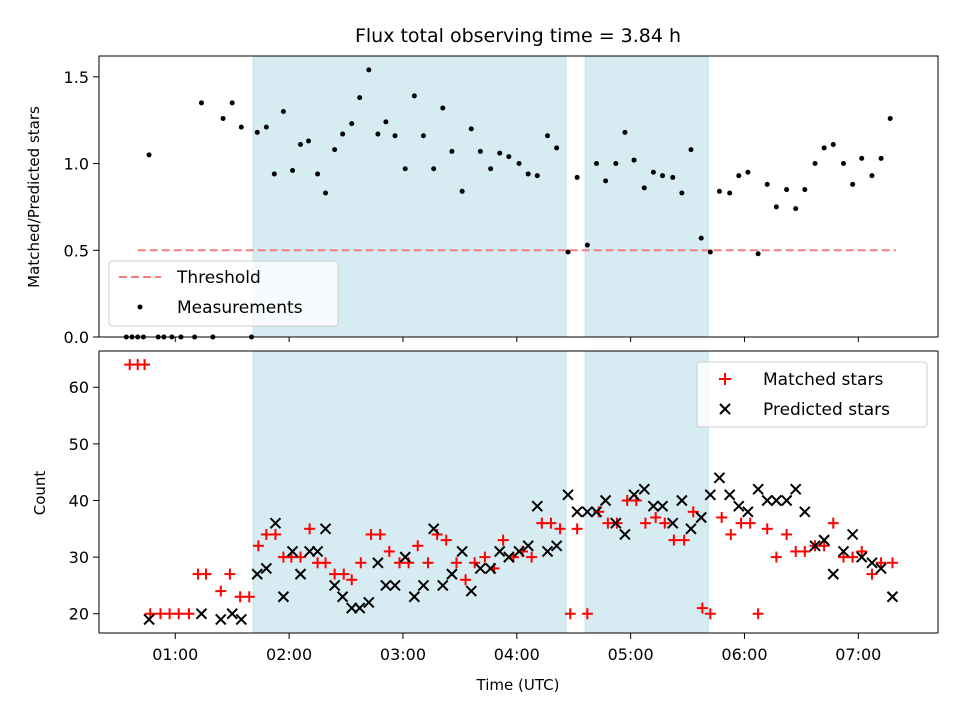 The height and width of the screenshot is (724, 960). Describe the element at coordinates (240, 308) in the screenshot. I see `measurements-legend-label: Measurements` at that location.